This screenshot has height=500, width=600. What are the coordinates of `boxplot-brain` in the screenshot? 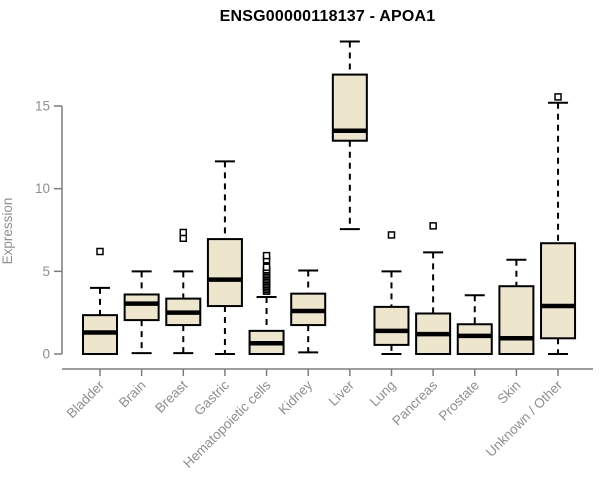 It's located at (141, 312).